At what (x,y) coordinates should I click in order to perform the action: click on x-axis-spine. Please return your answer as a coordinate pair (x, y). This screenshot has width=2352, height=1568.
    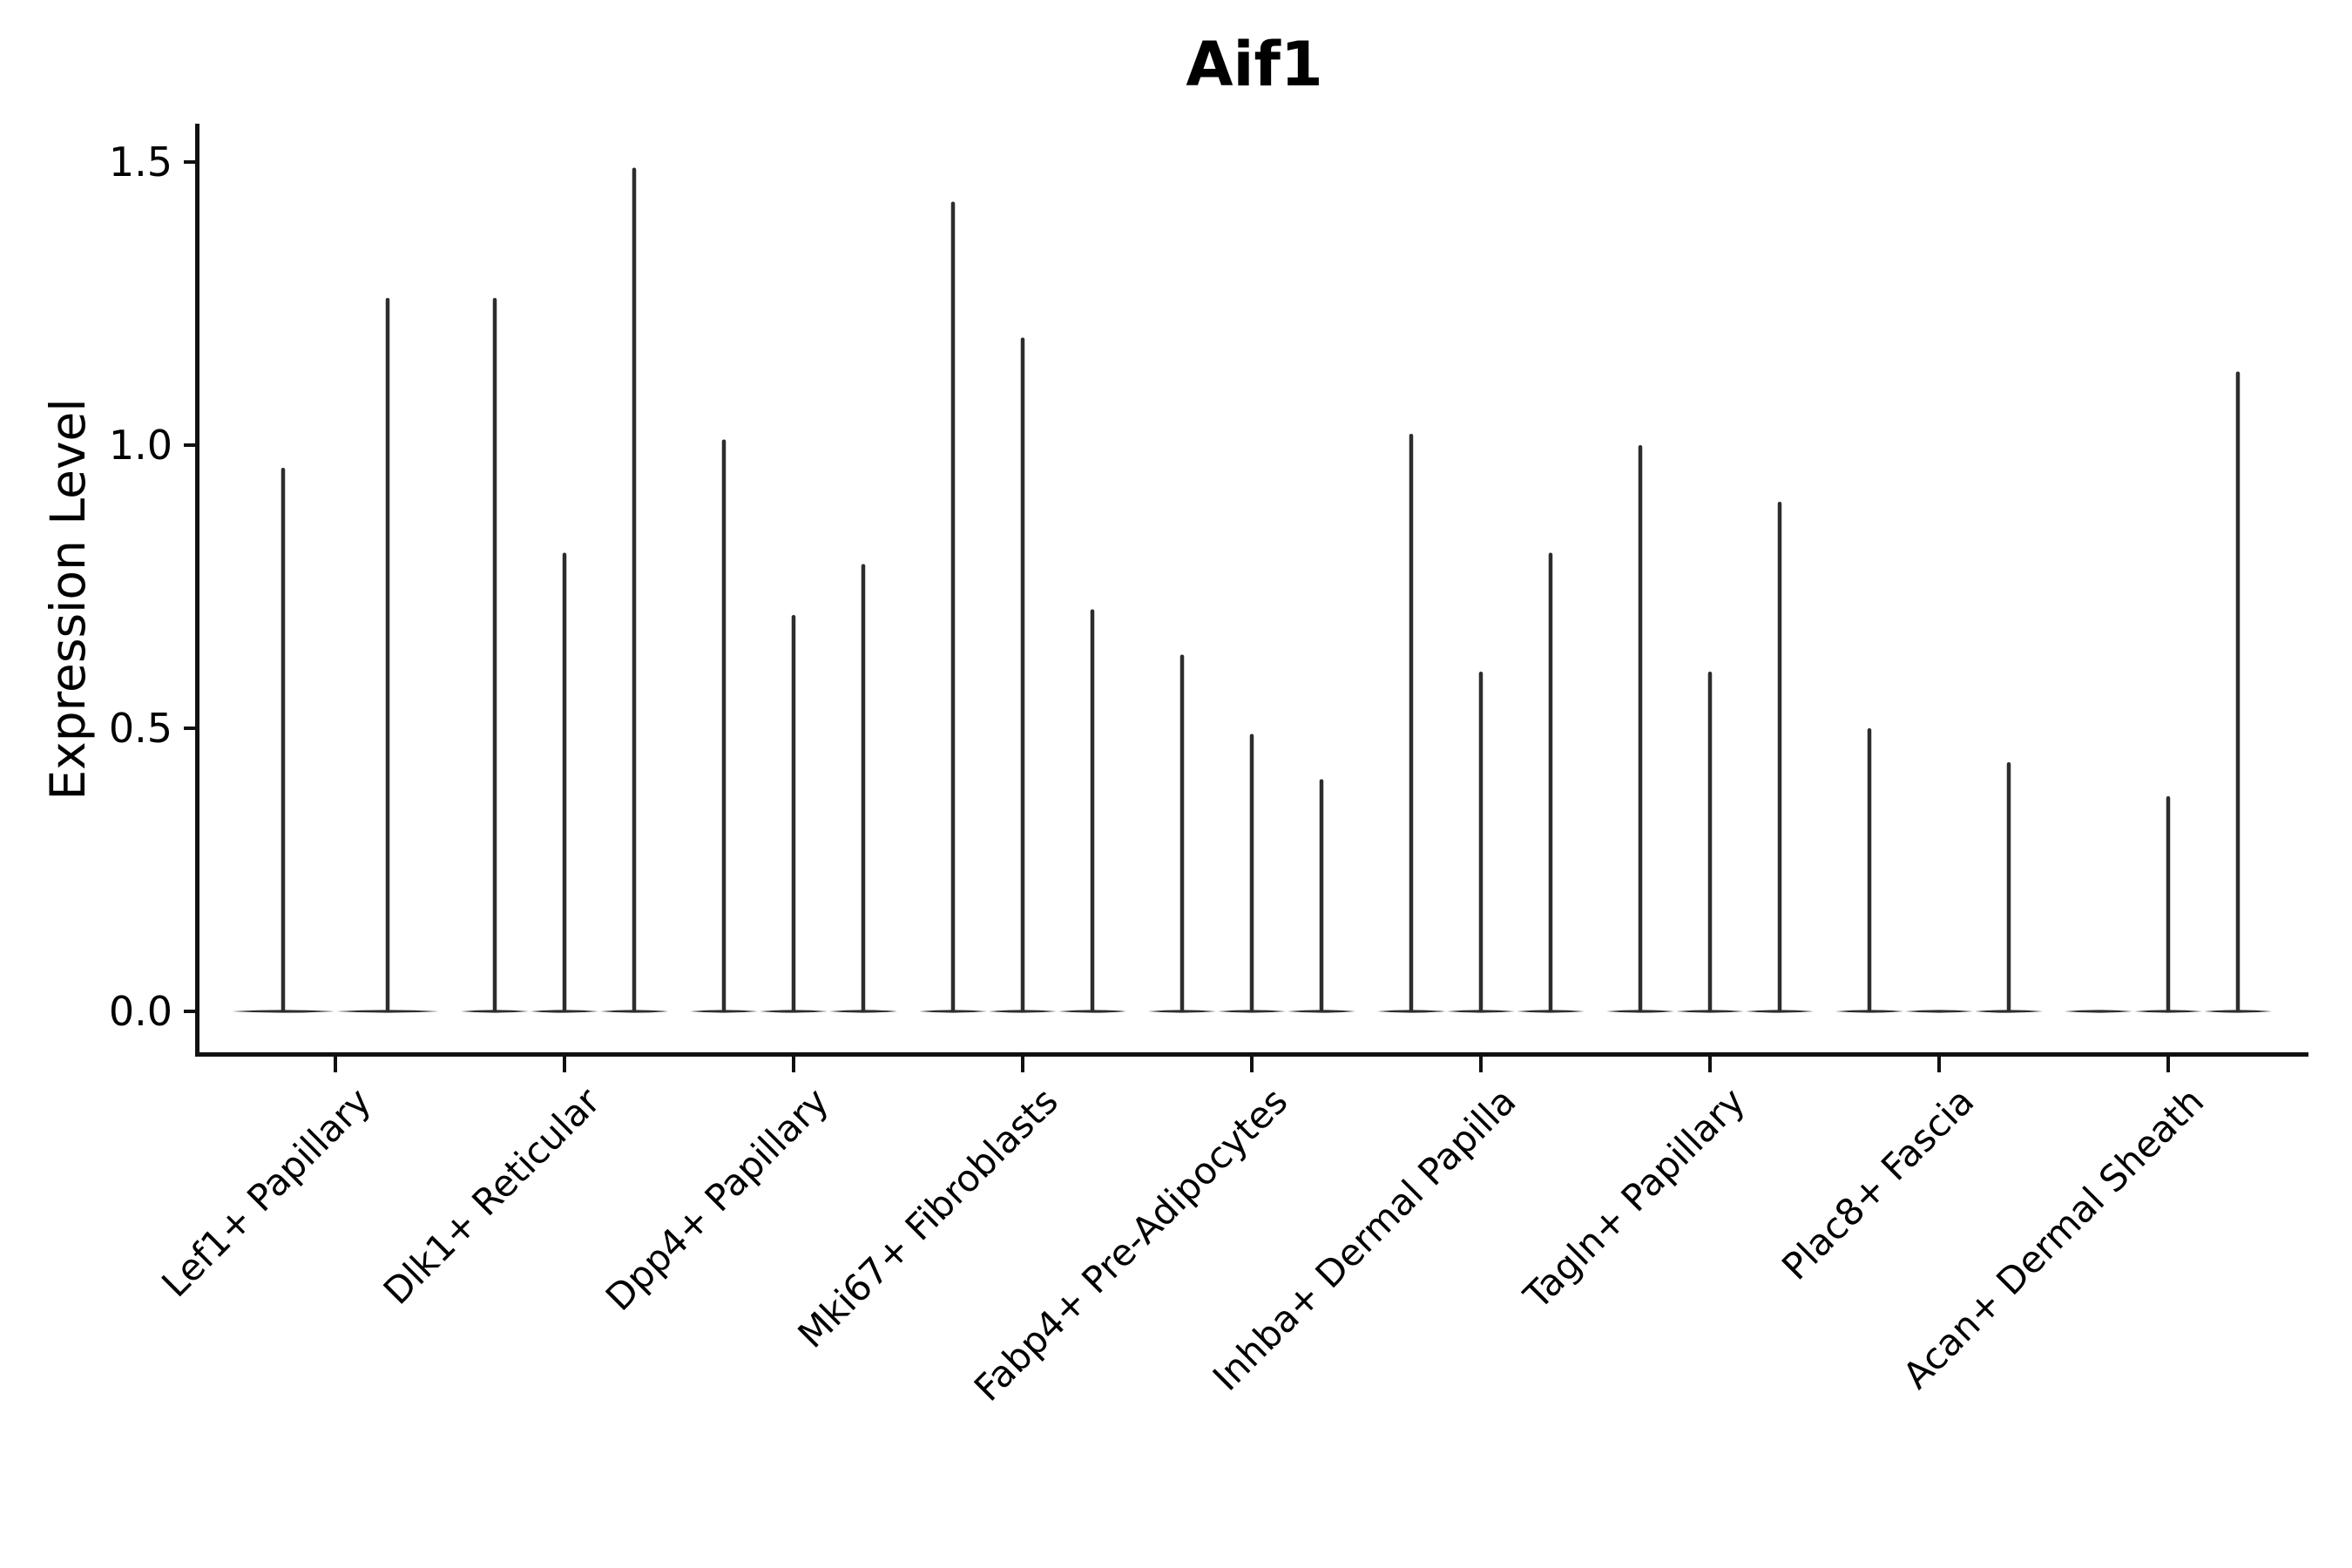
    Looking at the image, I should click on (1251, 1054).